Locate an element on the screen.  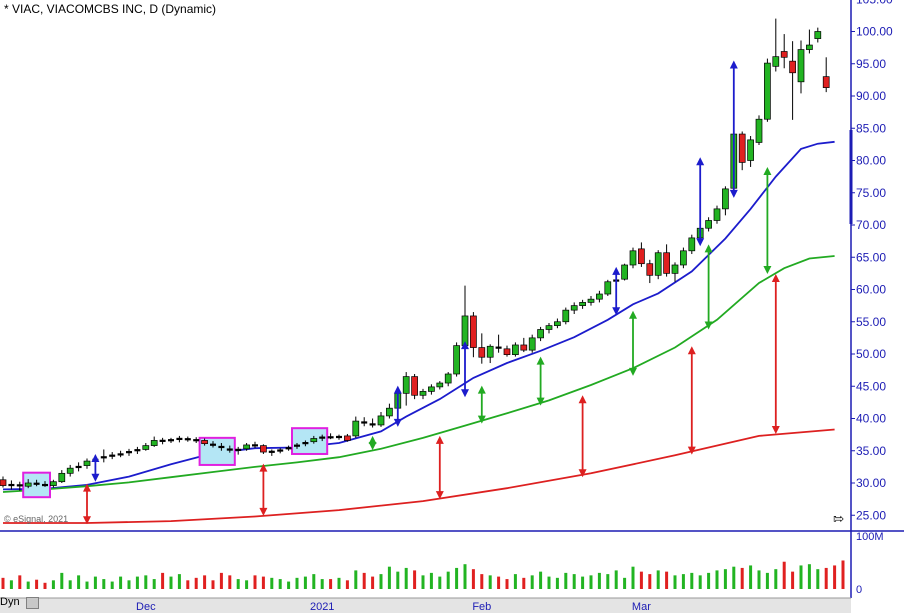
dyn-label: Dyn is located at coordinates (10, 602).